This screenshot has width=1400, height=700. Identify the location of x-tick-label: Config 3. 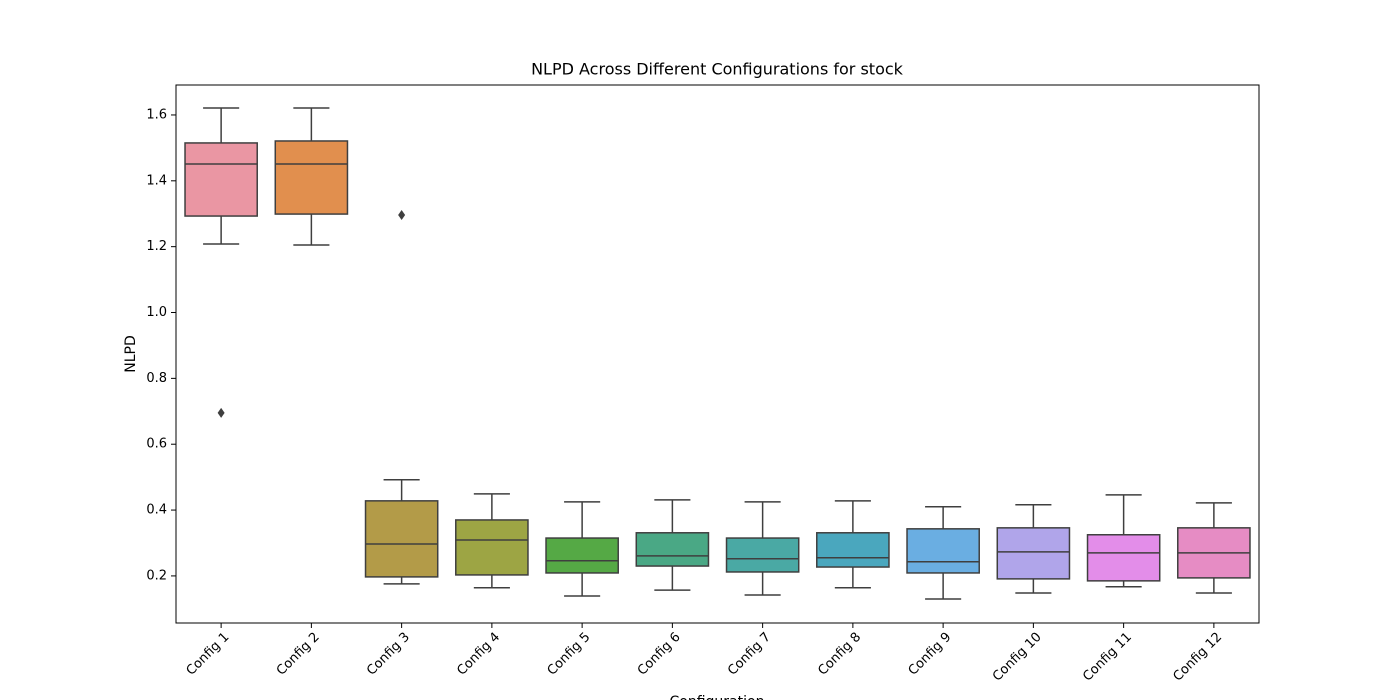
(388, 654).